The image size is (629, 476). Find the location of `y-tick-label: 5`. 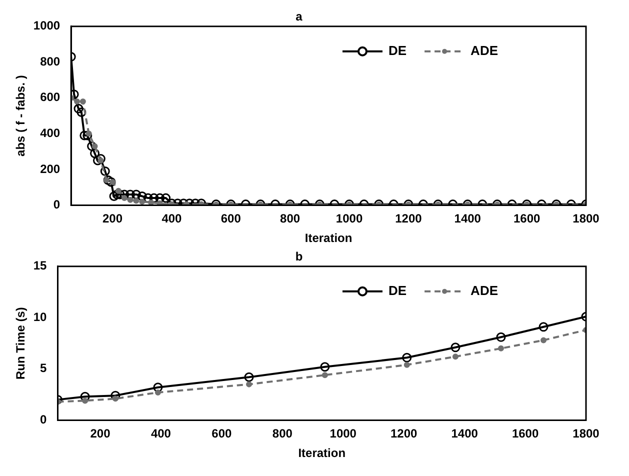

y-tick-label: 5 is located at coordinates (44, 368).